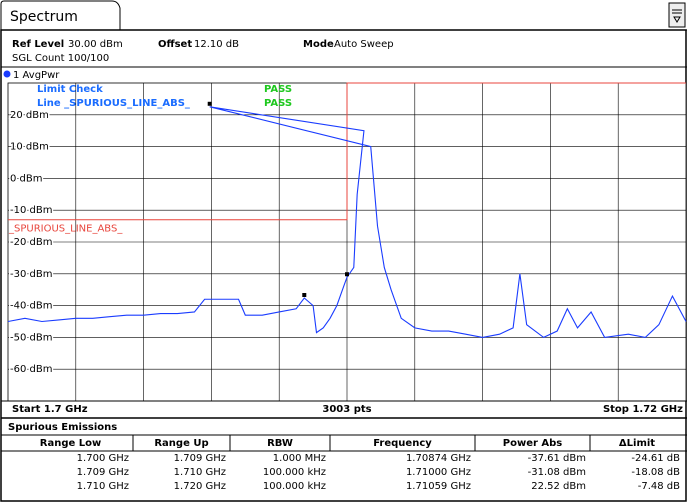  I want to click on y-tick-label: -10 dBm, so click(31, 210).